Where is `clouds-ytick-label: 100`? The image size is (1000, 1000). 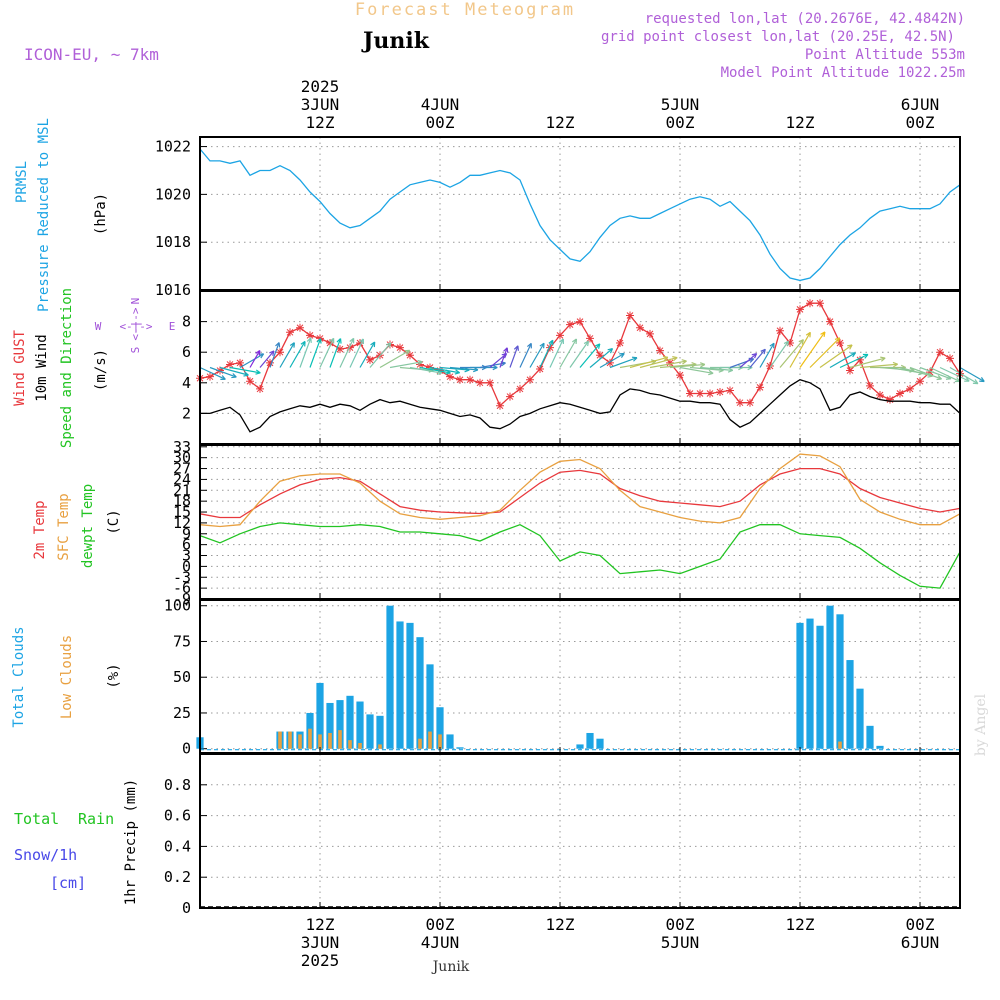 clouds-ytick-label: 100 is located at coordinates (177, 606).